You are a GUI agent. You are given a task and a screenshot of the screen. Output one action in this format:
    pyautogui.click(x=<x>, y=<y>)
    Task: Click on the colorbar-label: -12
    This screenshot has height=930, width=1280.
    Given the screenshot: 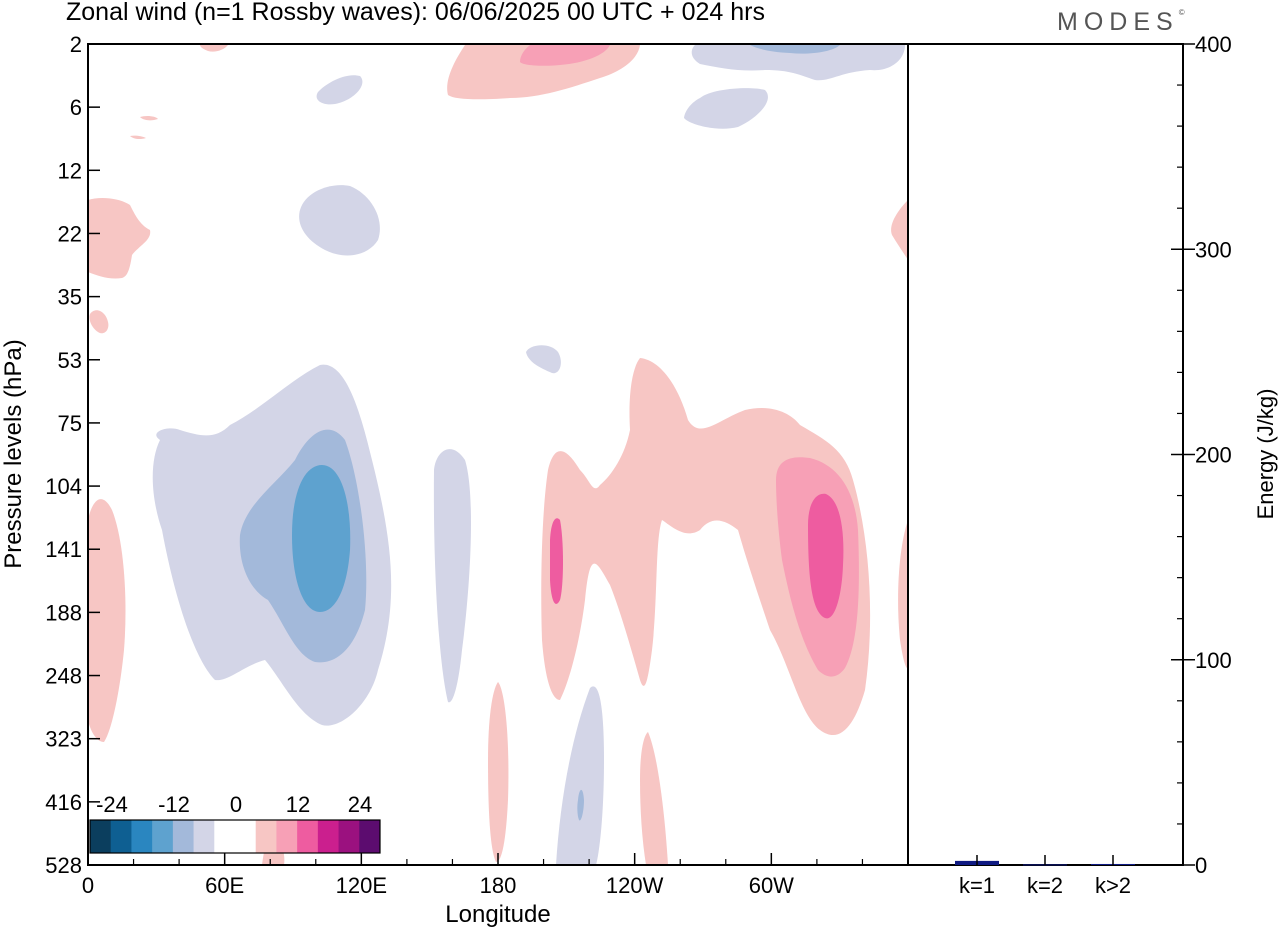 What is the action you would take?
    pyautogui.click(x=174, y=804)
    